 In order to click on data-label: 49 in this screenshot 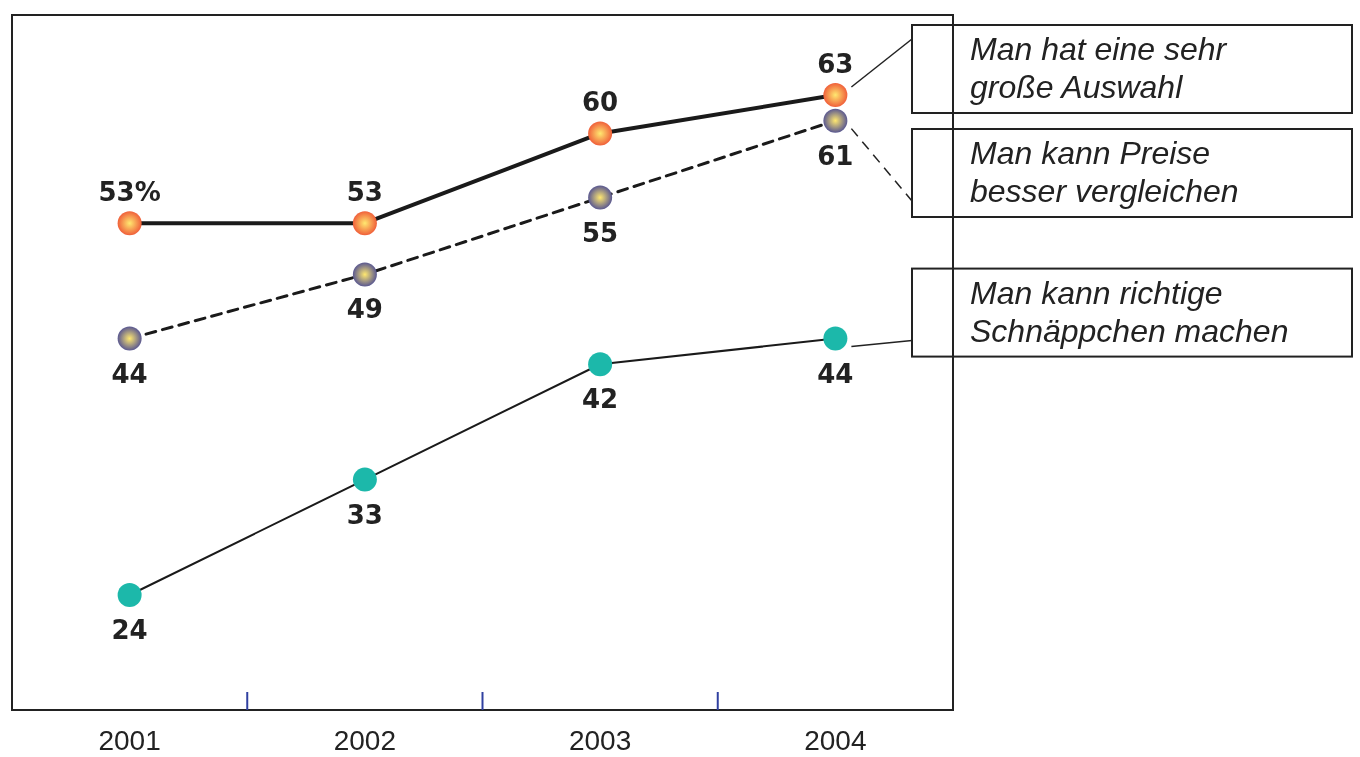, I will do `click(364, 309)`.